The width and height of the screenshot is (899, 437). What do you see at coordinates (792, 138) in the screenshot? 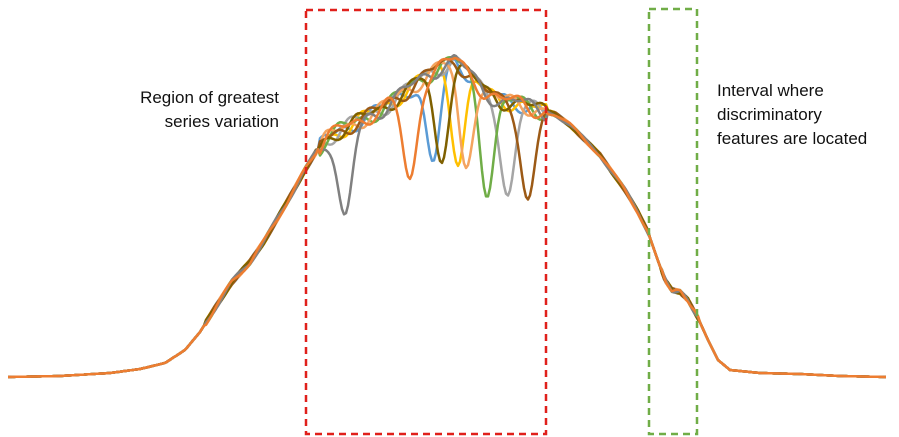
I see `discriminatory-interval-label-line-3: features are located` at bounding box center [792, 138].